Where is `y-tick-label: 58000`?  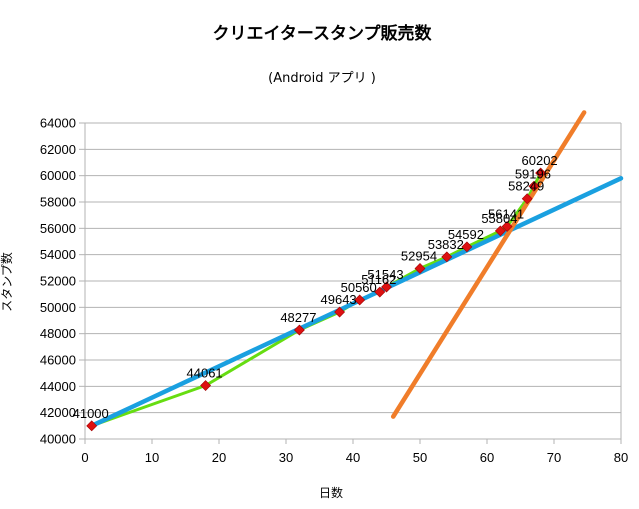 y-tick-label: 58000 is located at coordinates (58, 202).